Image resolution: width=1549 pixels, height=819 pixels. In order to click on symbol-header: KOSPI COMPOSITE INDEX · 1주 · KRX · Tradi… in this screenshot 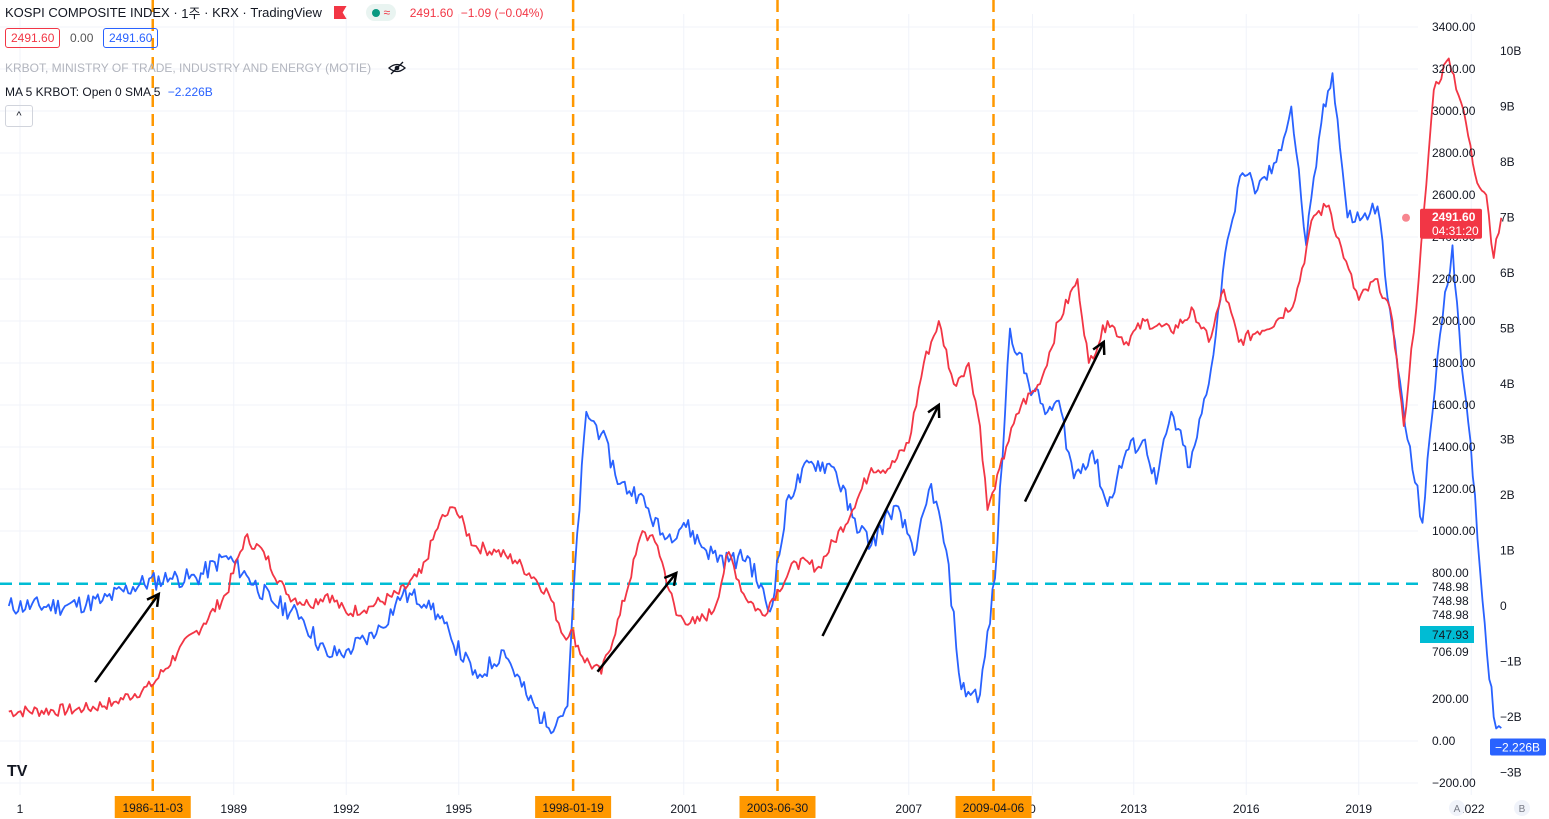, I will do `click(274, 12)`.